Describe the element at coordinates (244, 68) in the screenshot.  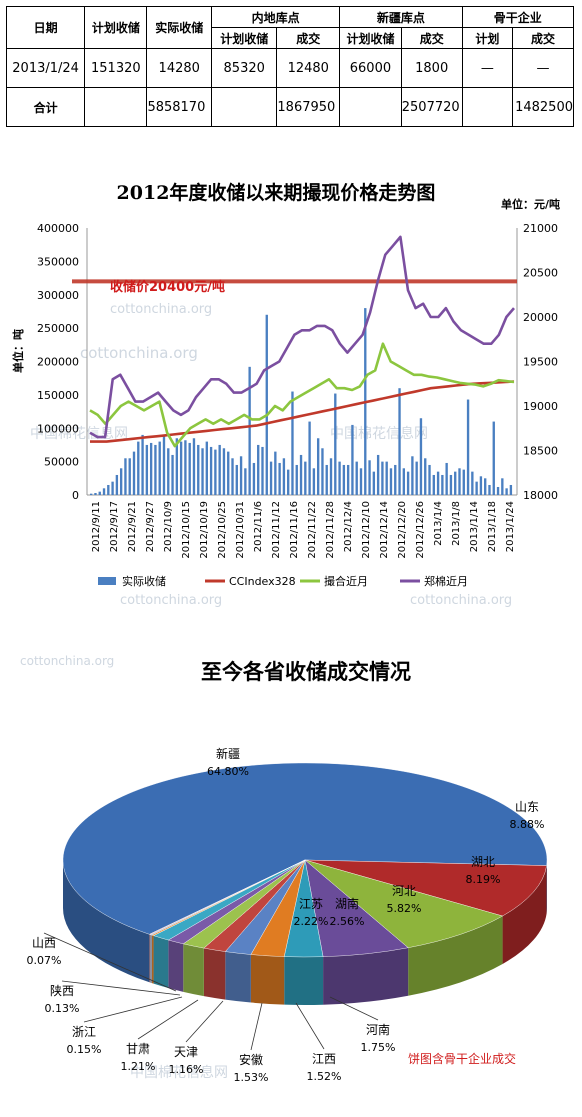
I see `cell-inland-plan: 85320` at that location.